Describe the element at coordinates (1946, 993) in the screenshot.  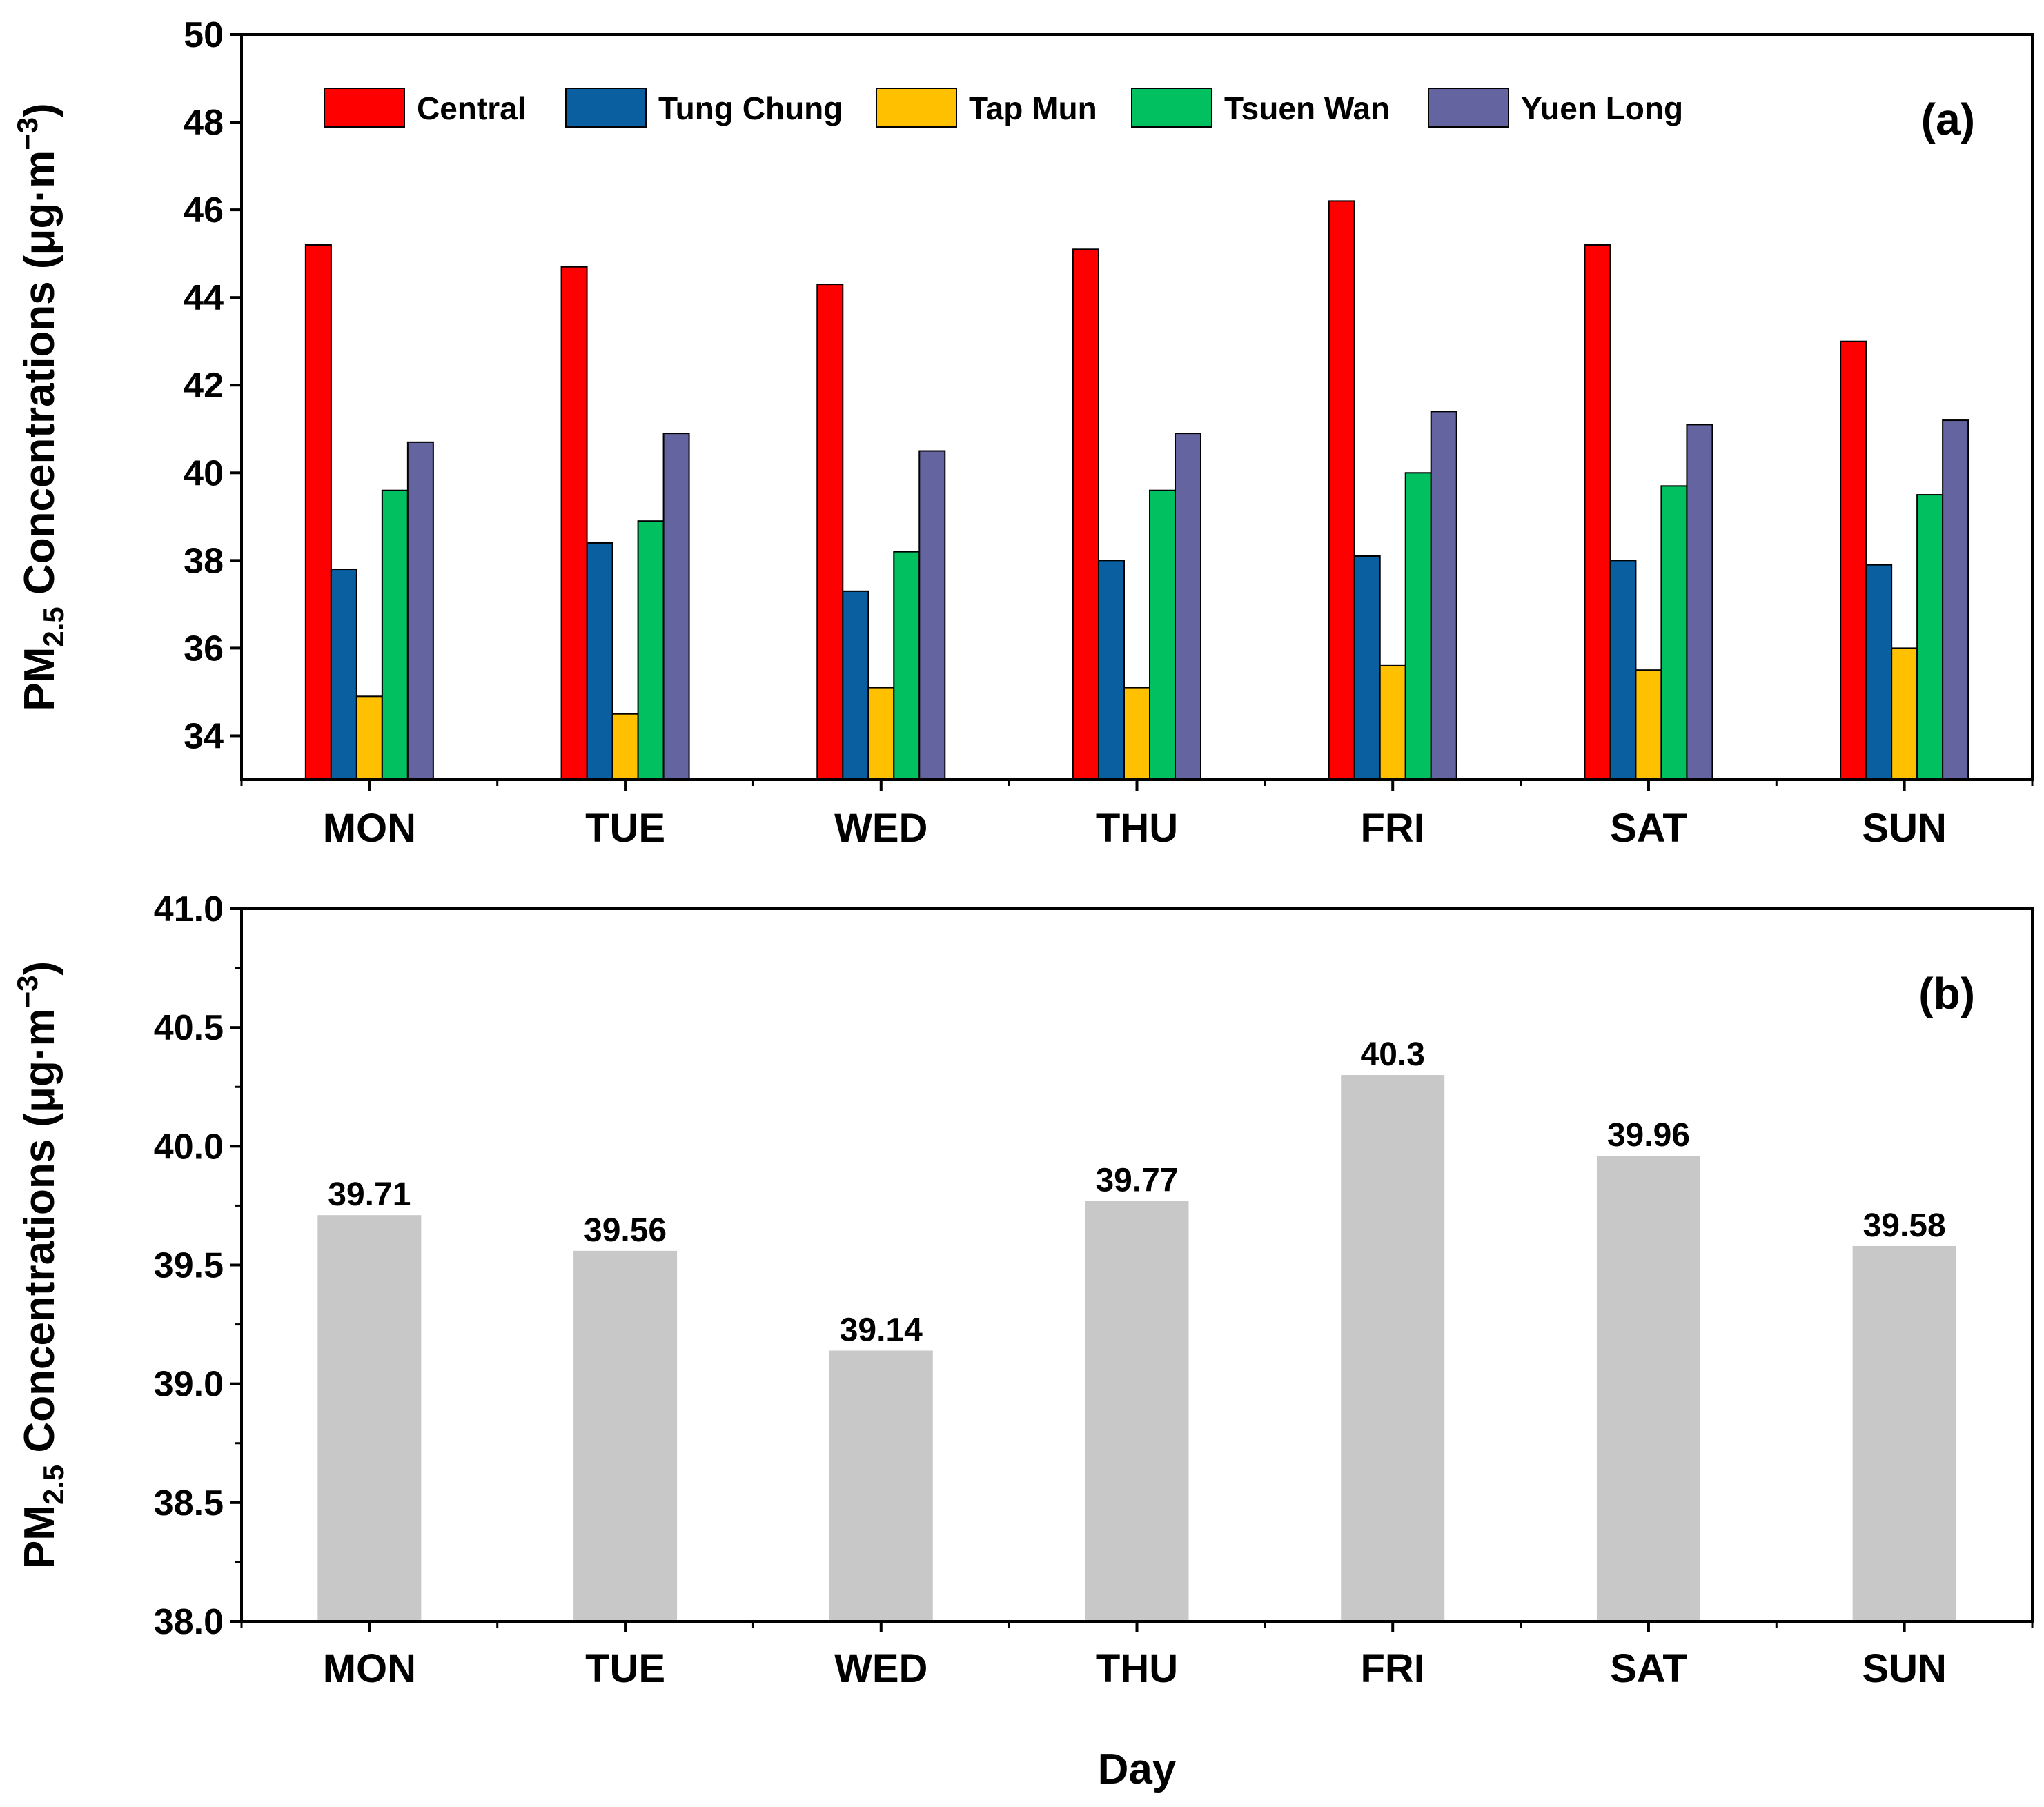
I see `panel-b-label: (b)` at that location.